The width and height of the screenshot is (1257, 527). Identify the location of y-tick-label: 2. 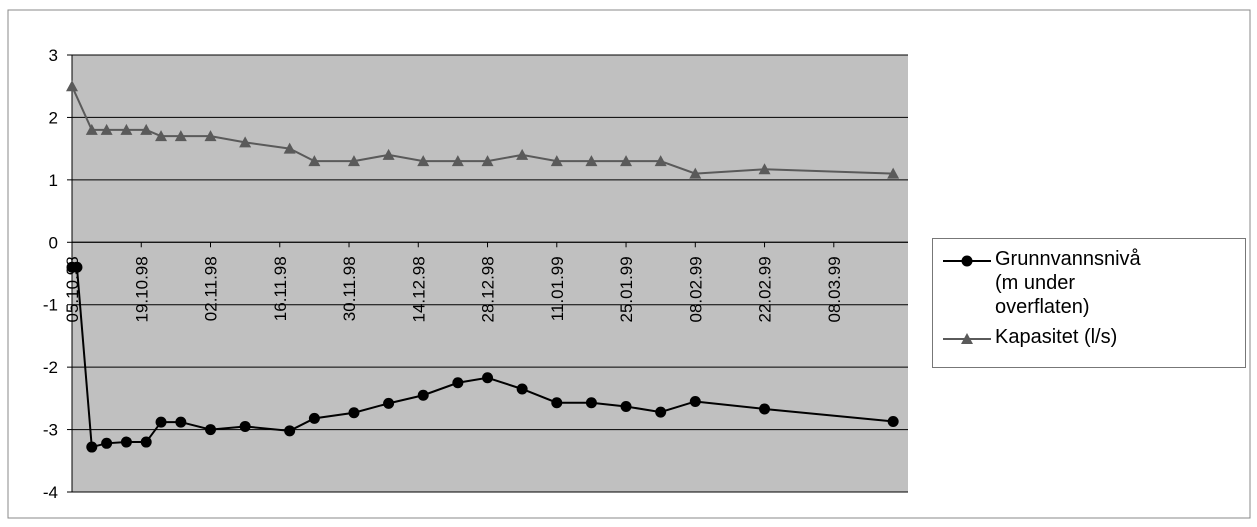
(53, 117).